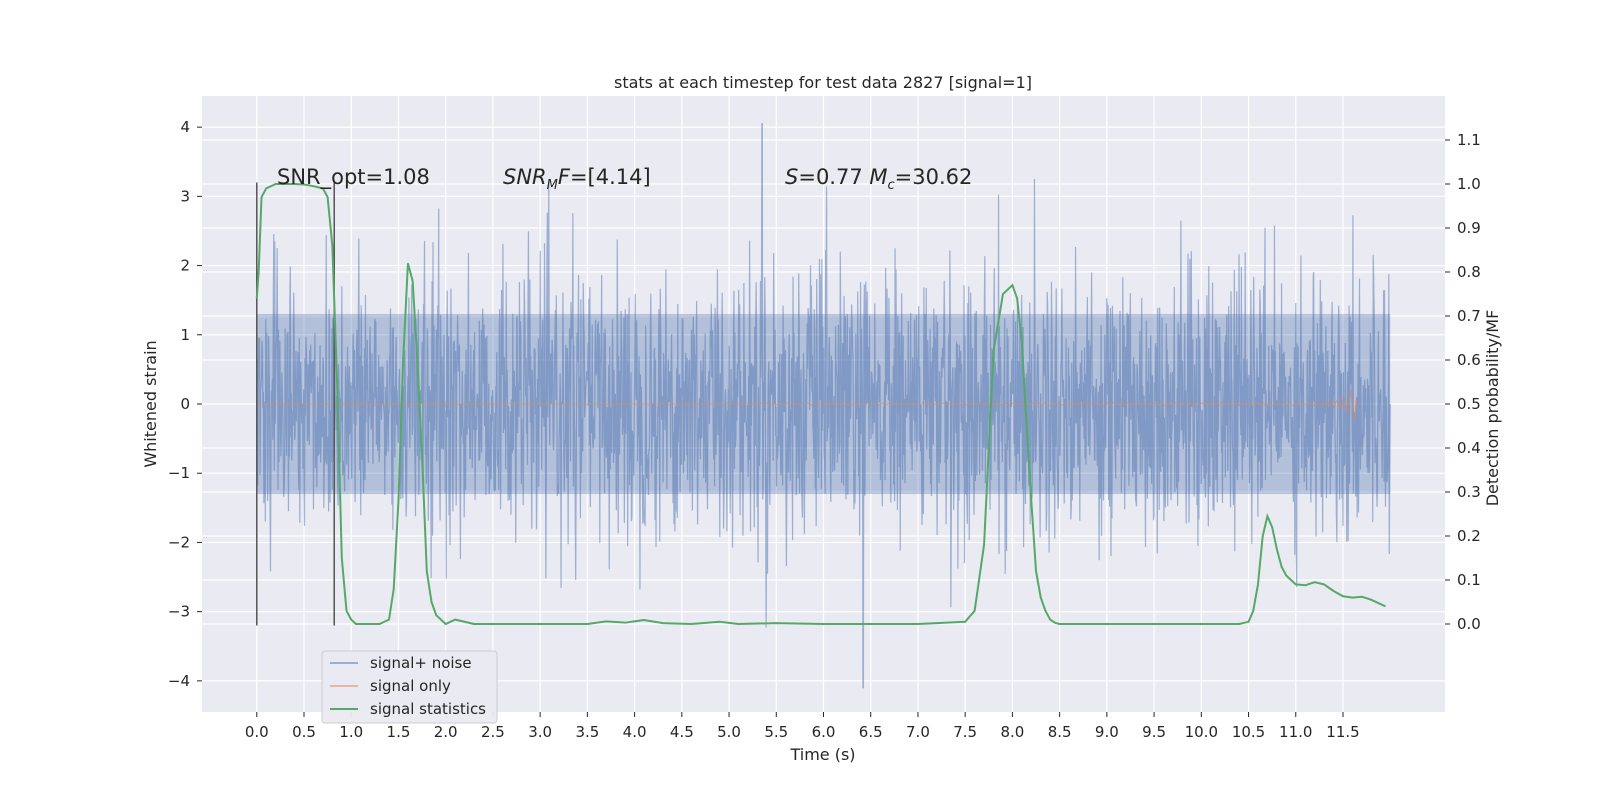 This screenshot has height=800, width=1600. Describe the element at coordinates (822, 754) in the screenshot. I see `x-axis-label: Time (s)` at that location.